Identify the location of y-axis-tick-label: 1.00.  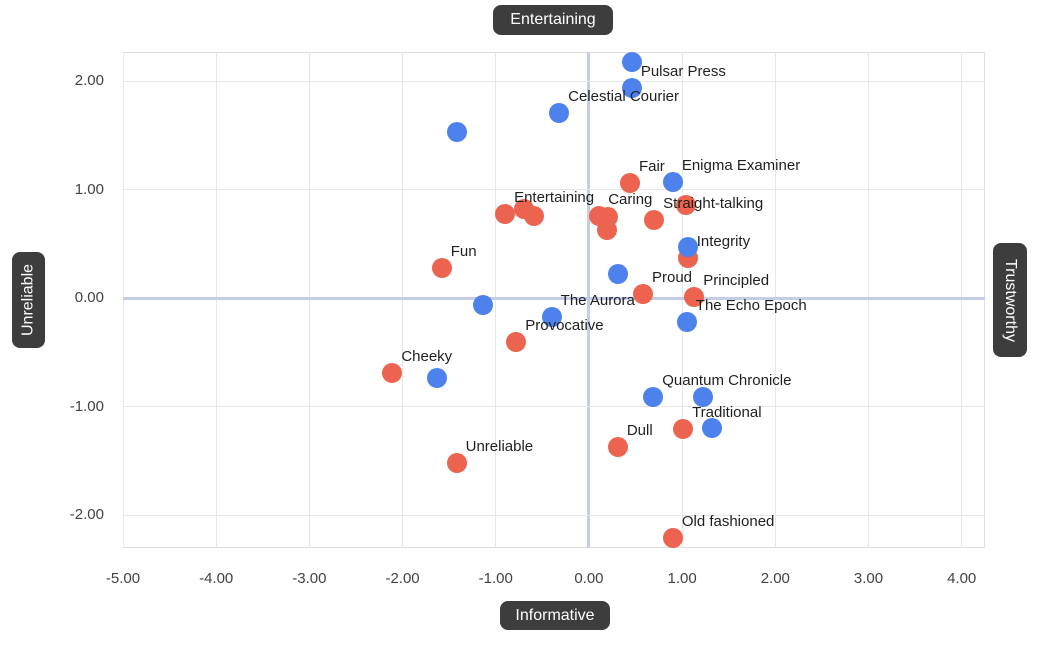
(89, 189).